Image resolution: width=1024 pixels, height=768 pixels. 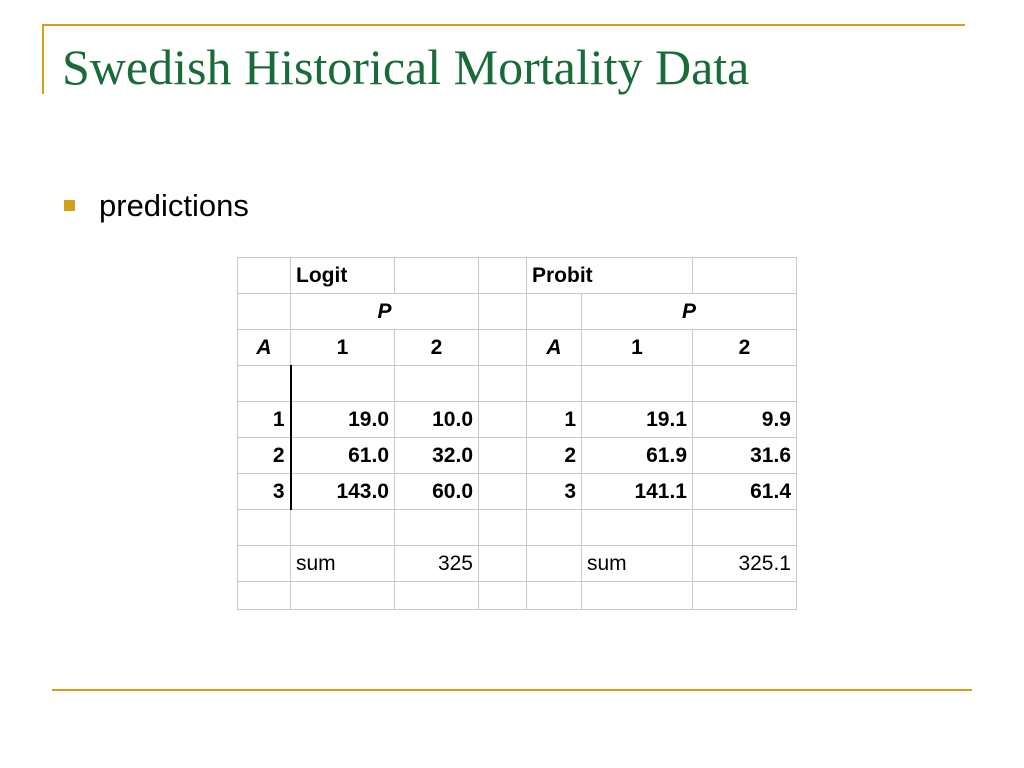 I want to click on header-row-a: A 1 2 A 1 2, so click(x=517, y=347).